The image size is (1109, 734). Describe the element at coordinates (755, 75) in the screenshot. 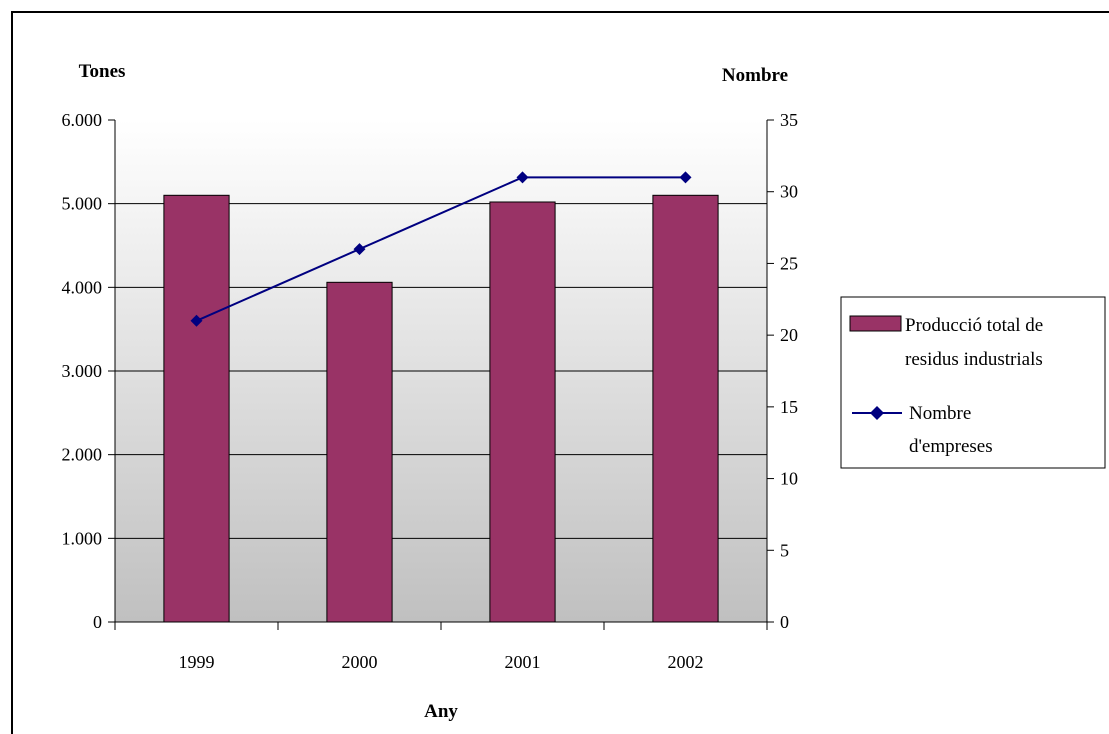

I see `y2-axis-title: Nombre` at that location.